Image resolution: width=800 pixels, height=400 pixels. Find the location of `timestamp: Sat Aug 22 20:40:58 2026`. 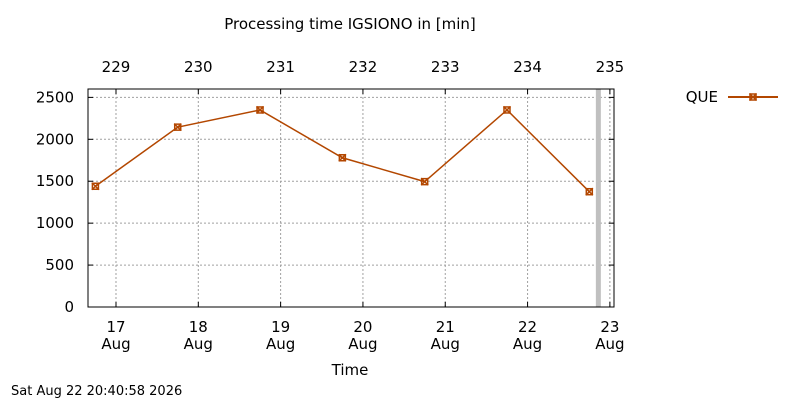

timestamp: Sat Aug 22 20:40:58 2026 is located at coordinates (96, 391).